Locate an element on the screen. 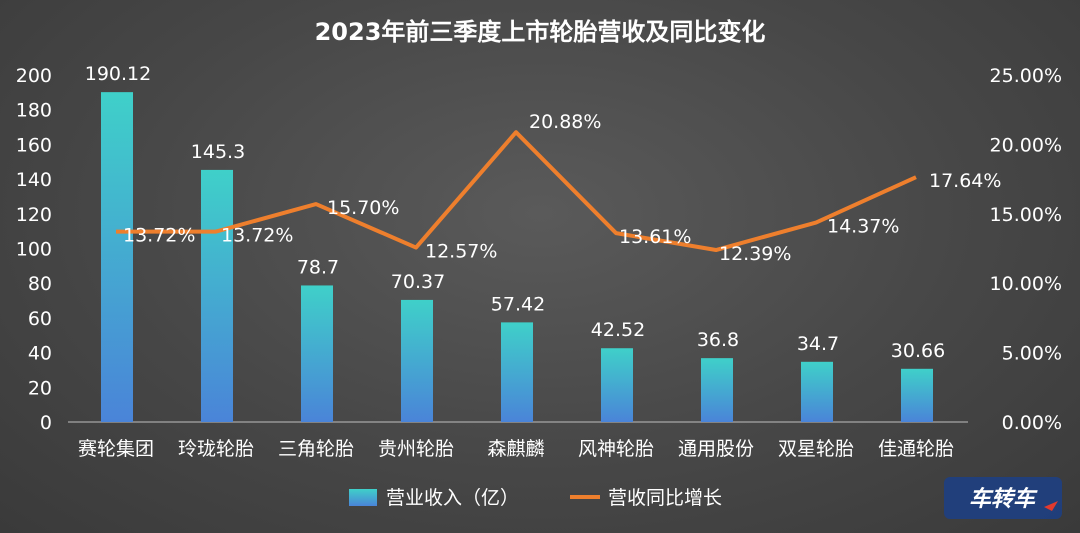  right-y-tick-label: 20.00% is located at coordinates (1026, 145).